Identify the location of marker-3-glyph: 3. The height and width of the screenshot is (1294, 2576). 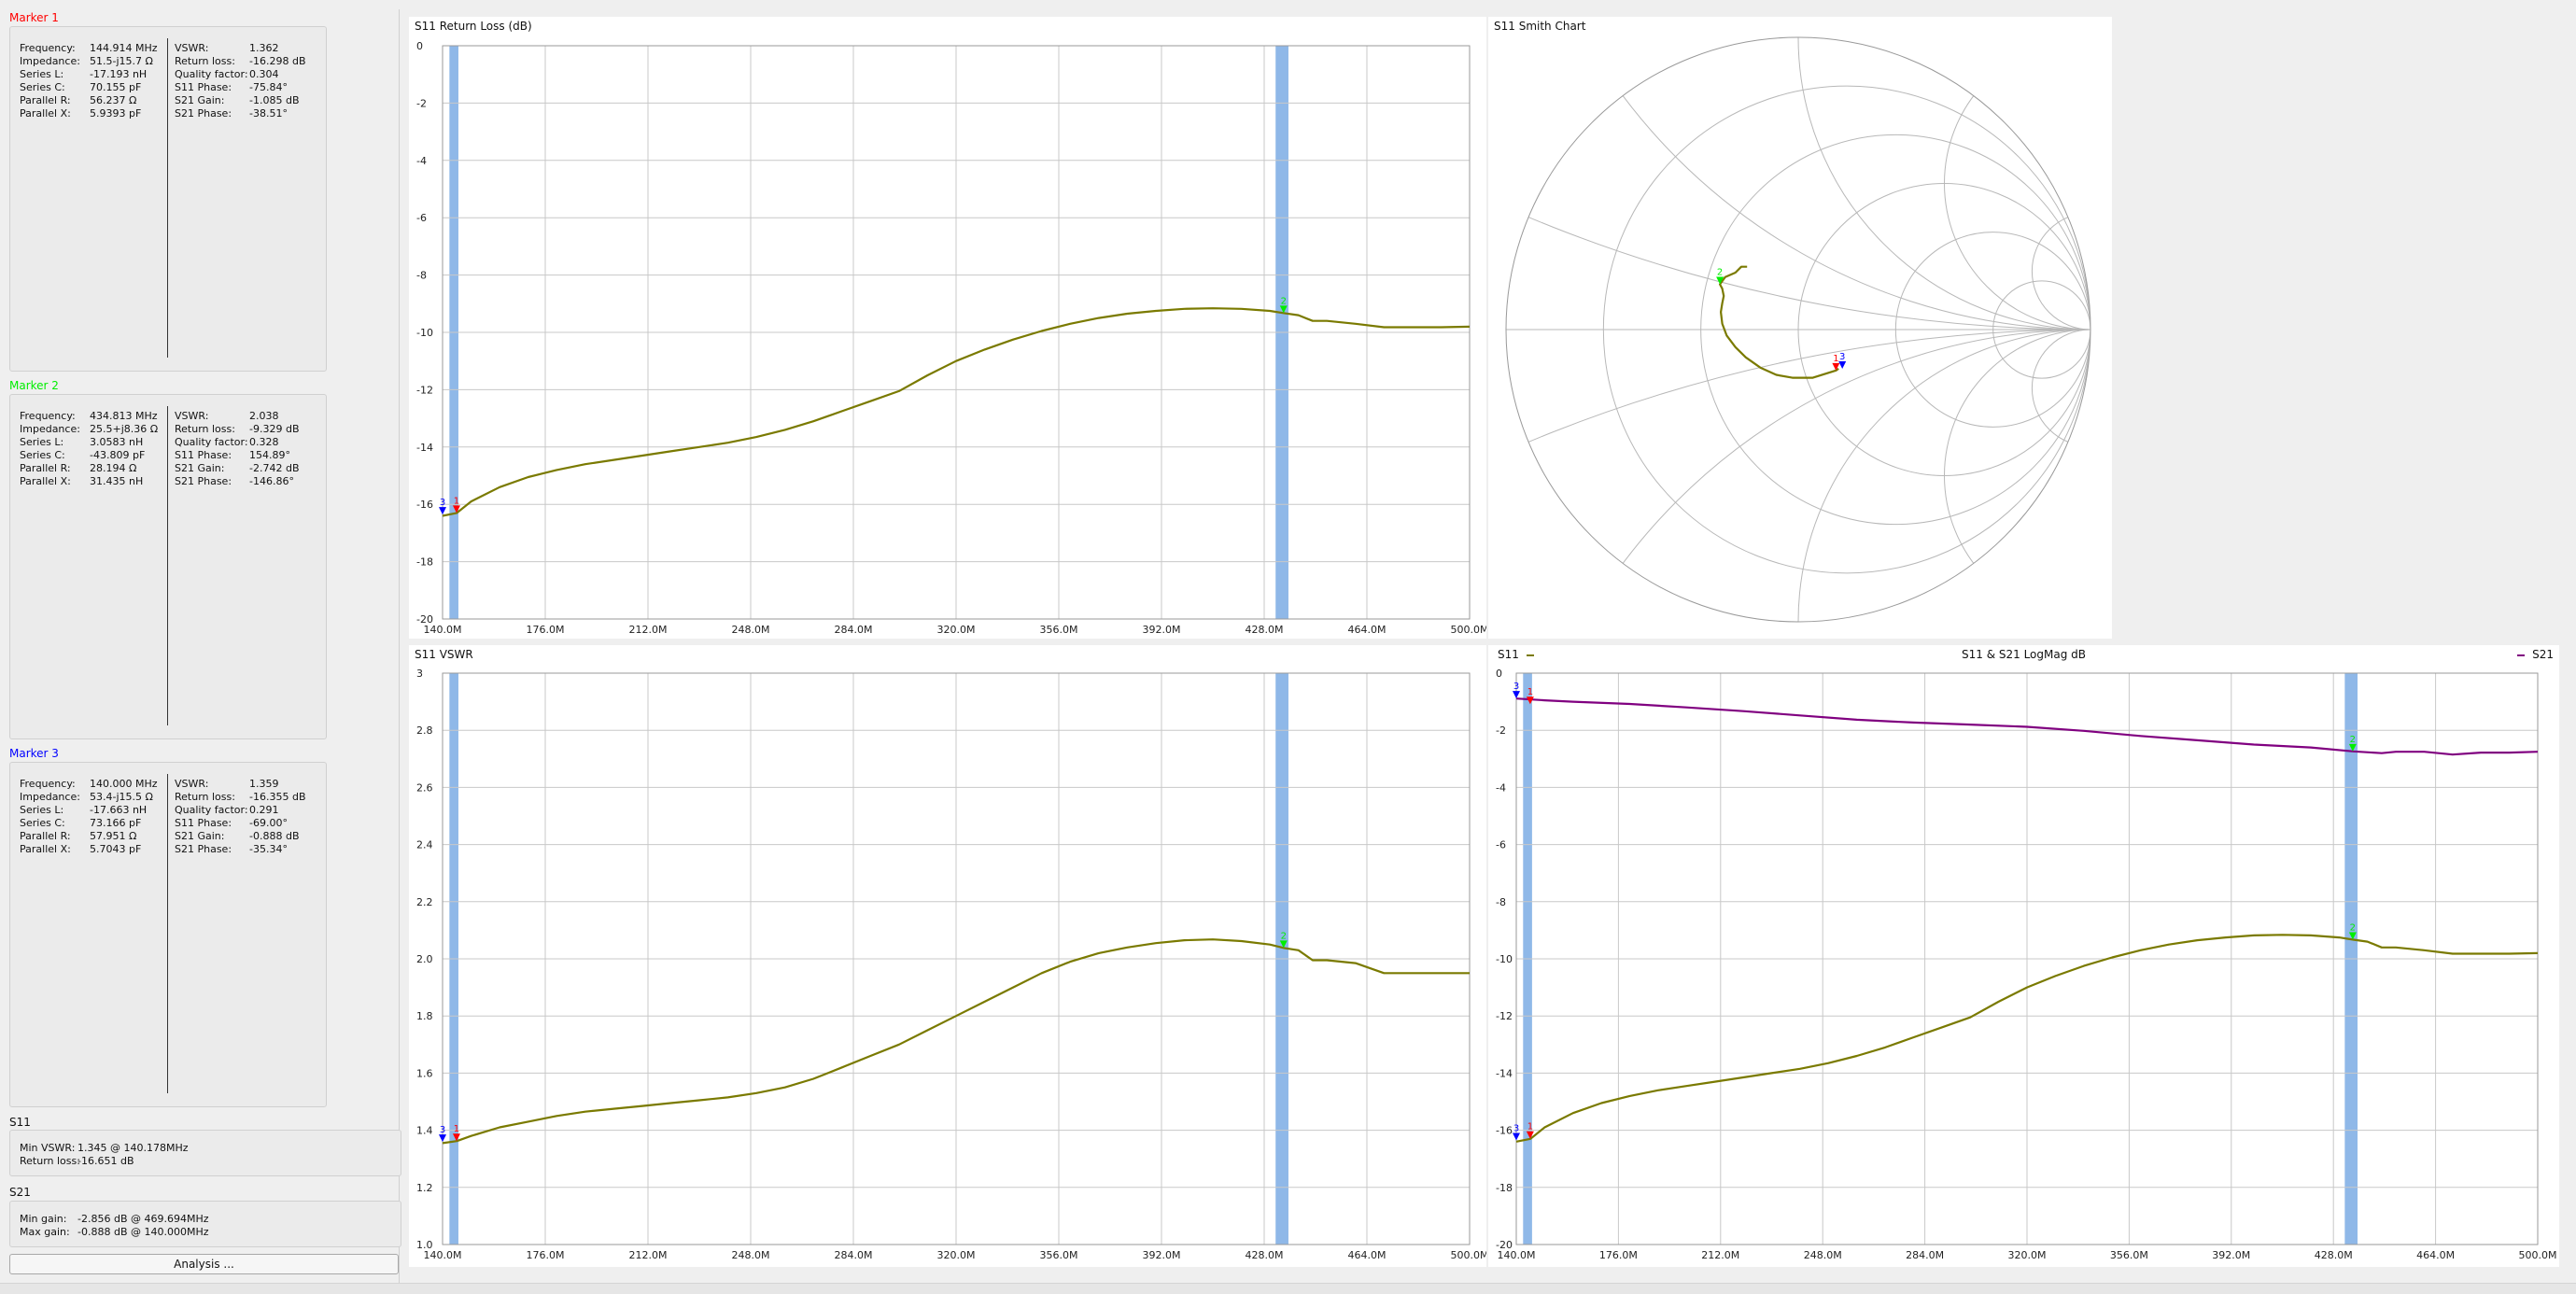
(1842, 360).